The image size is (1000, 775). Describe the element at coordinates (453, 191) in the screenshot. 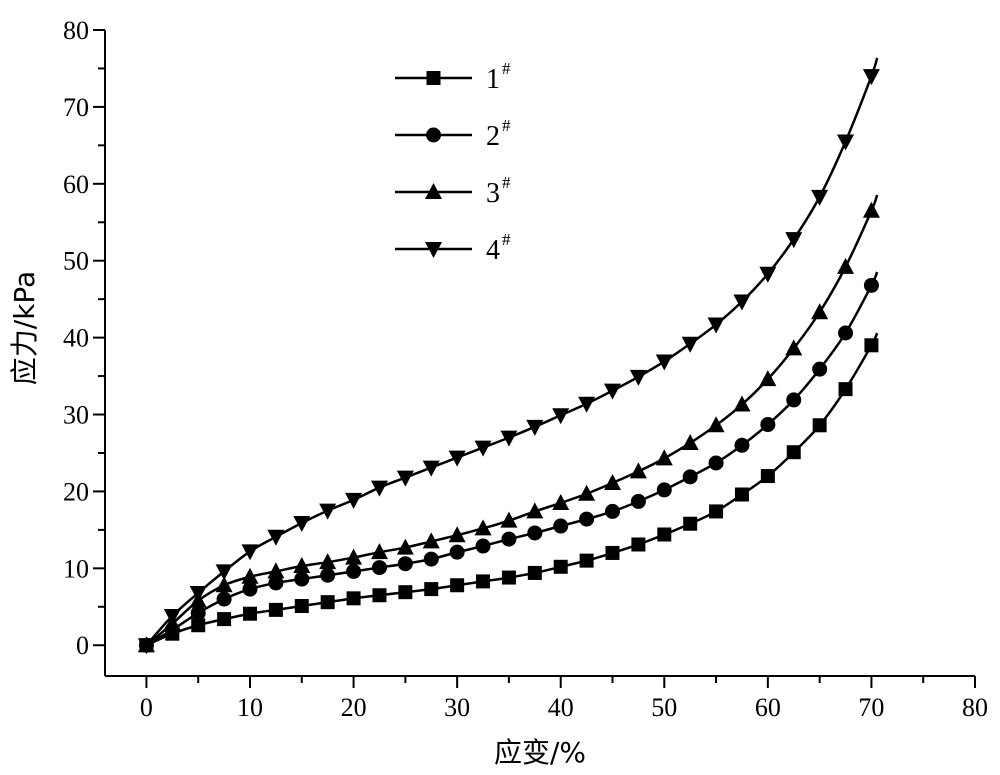

I see `legend-entry-3: 3 #` at that location.